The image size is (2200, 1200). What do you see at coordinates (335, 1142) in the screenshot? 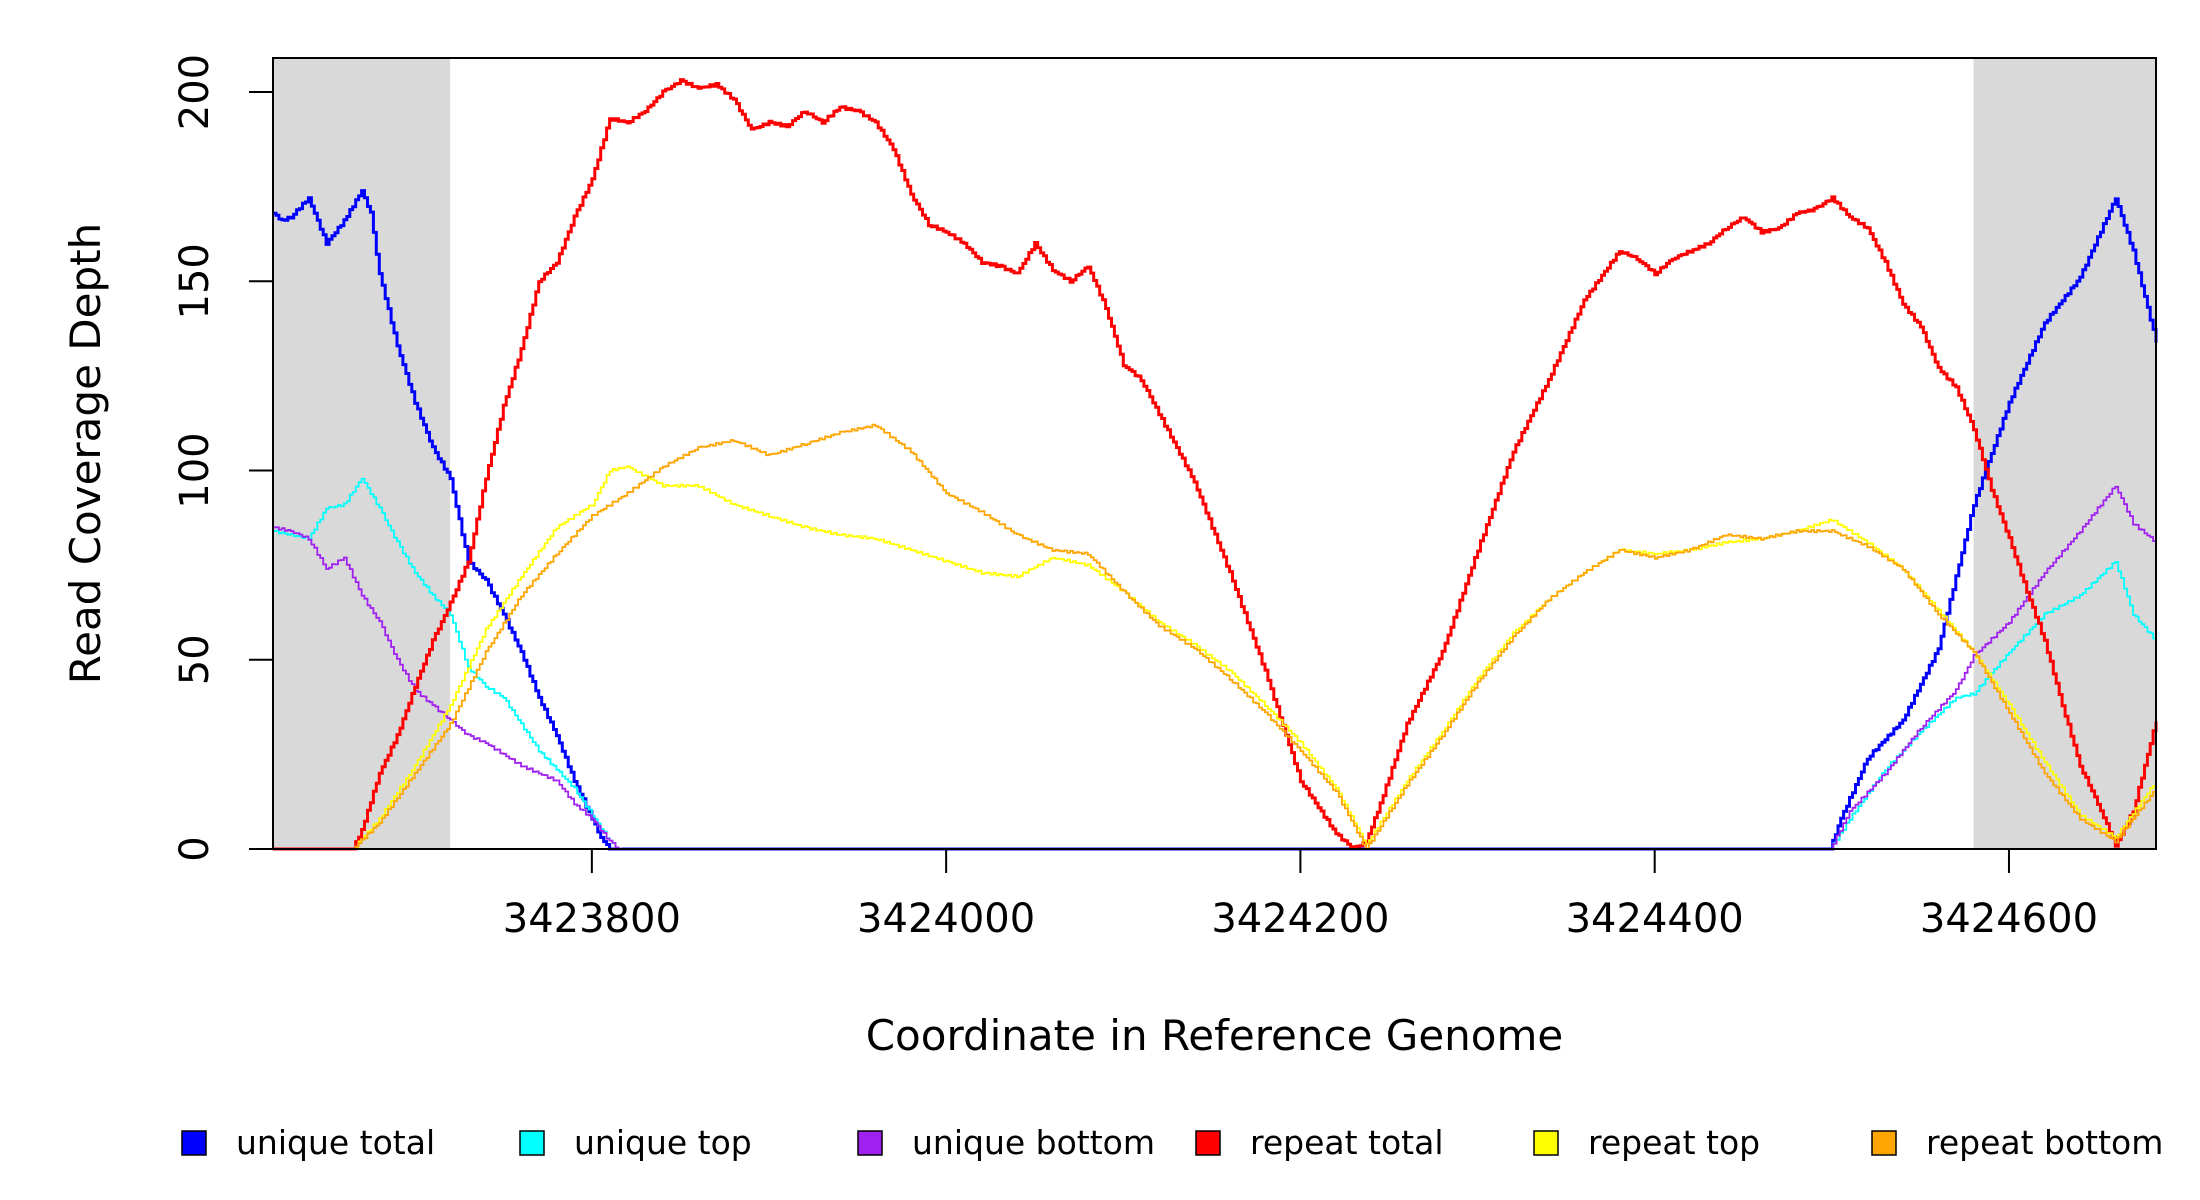
I see `legend-label-unique-total: unique total` at bounding box center [335, 1142].